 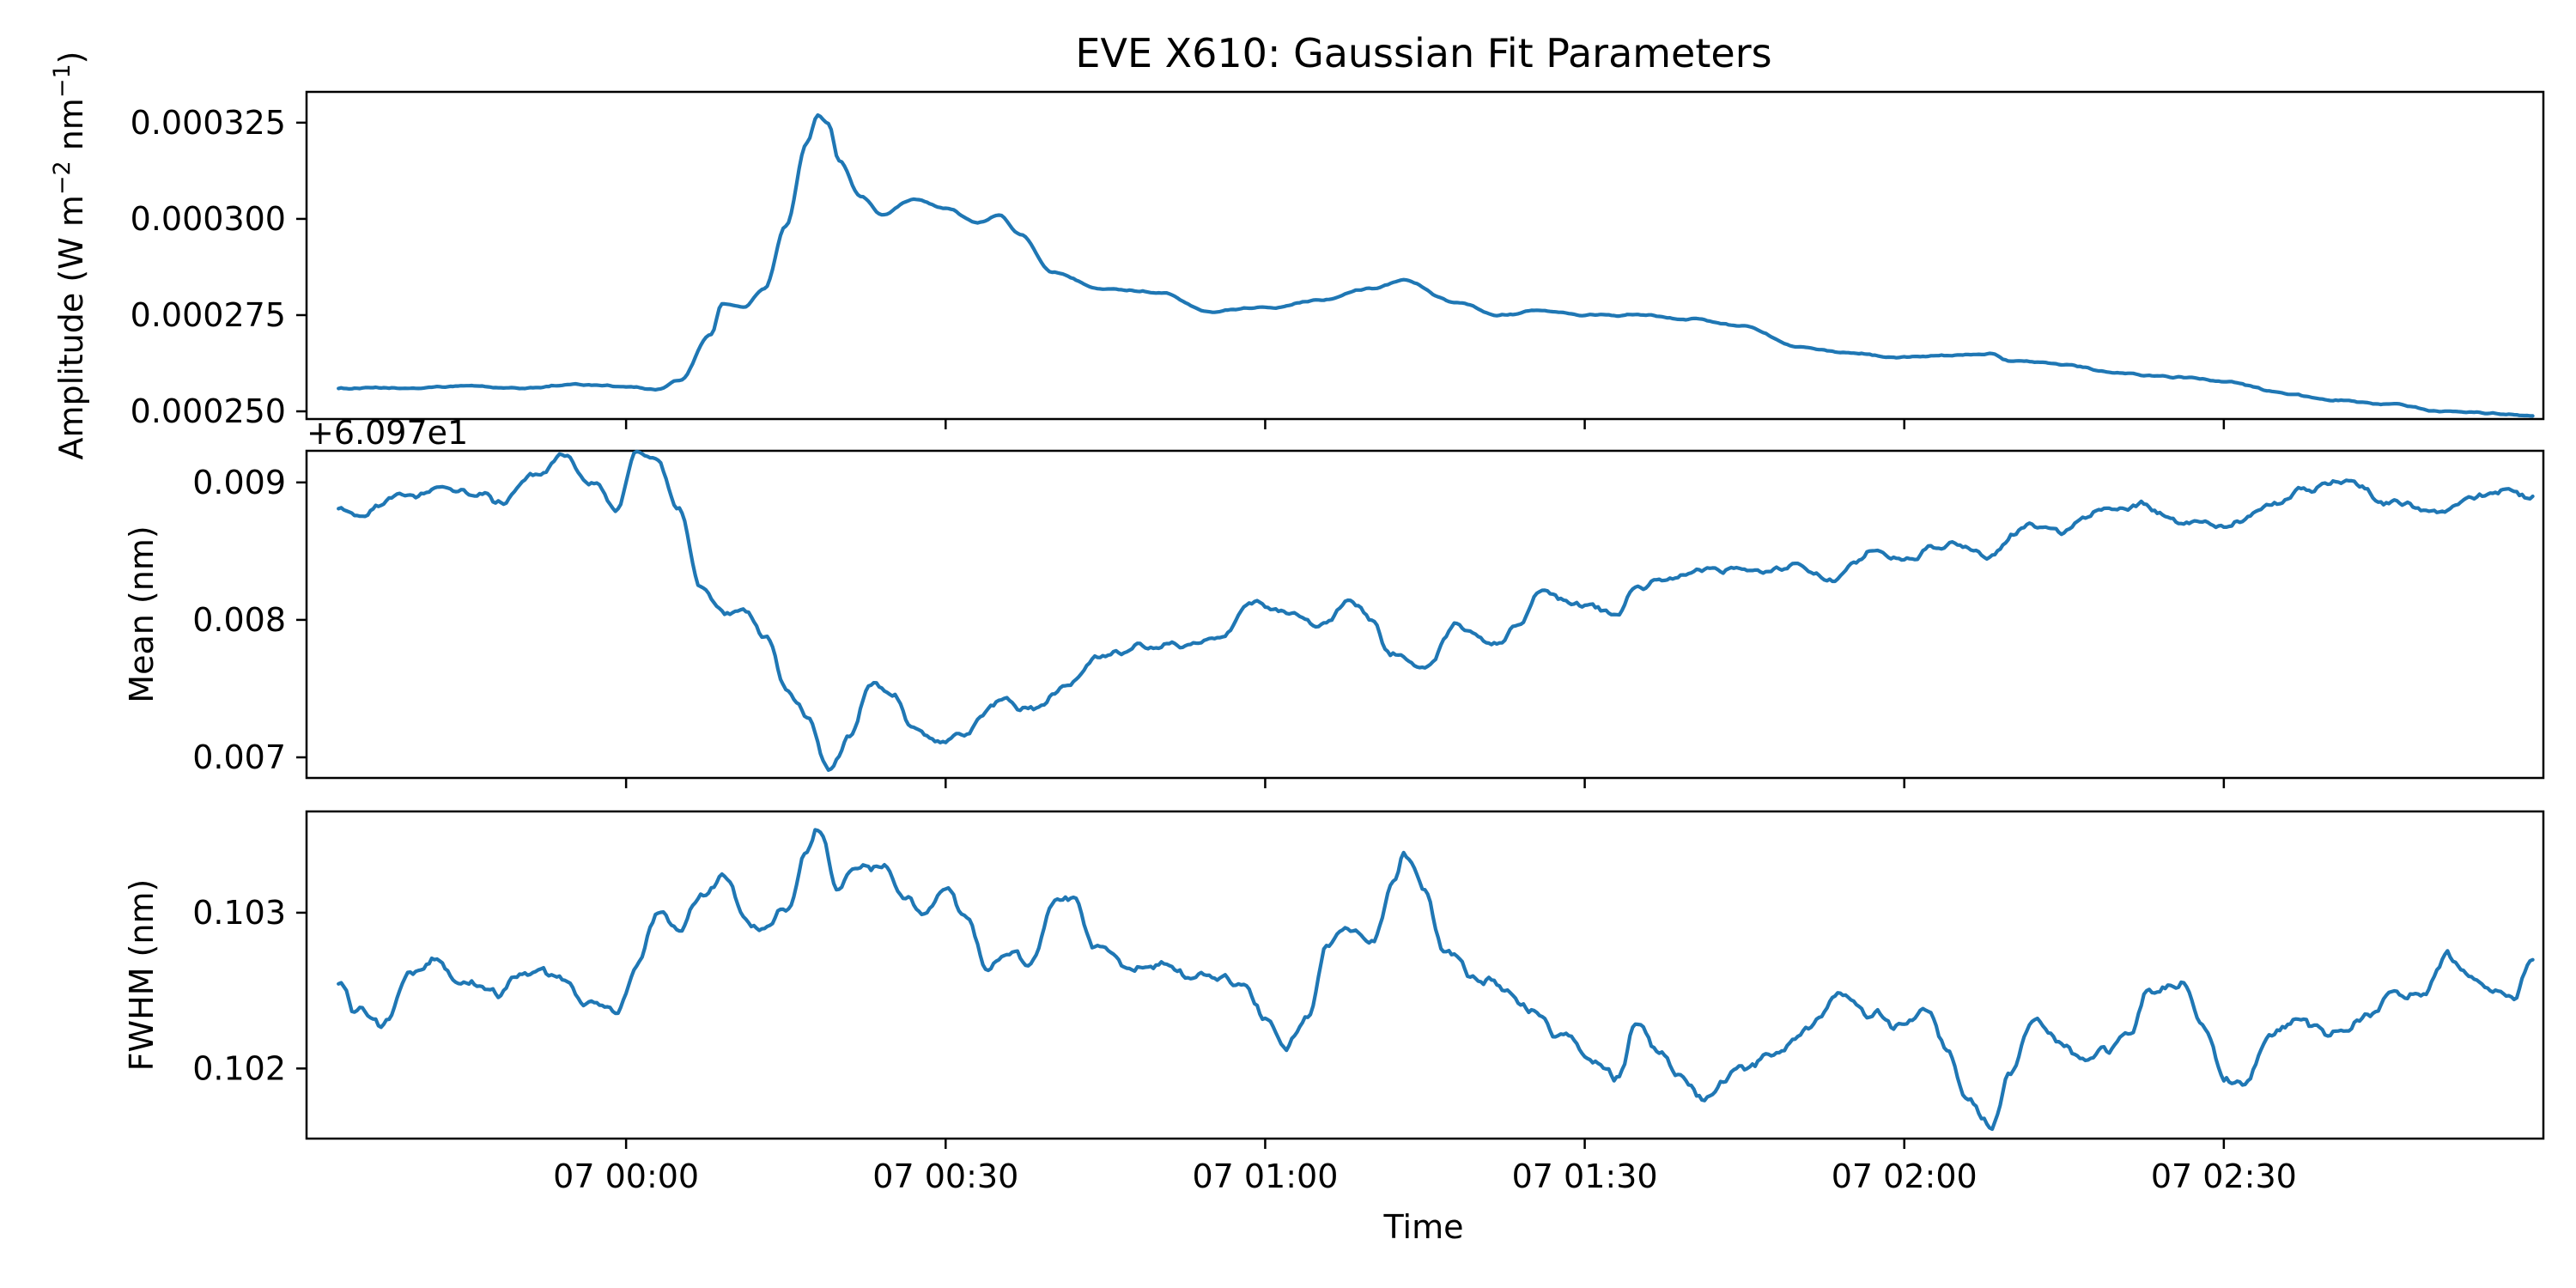 What do you see at coordinates (945, 1176) in the screenshot?
I see `x-tick-label: 07 00:30` at bounding box center [945, 1176].